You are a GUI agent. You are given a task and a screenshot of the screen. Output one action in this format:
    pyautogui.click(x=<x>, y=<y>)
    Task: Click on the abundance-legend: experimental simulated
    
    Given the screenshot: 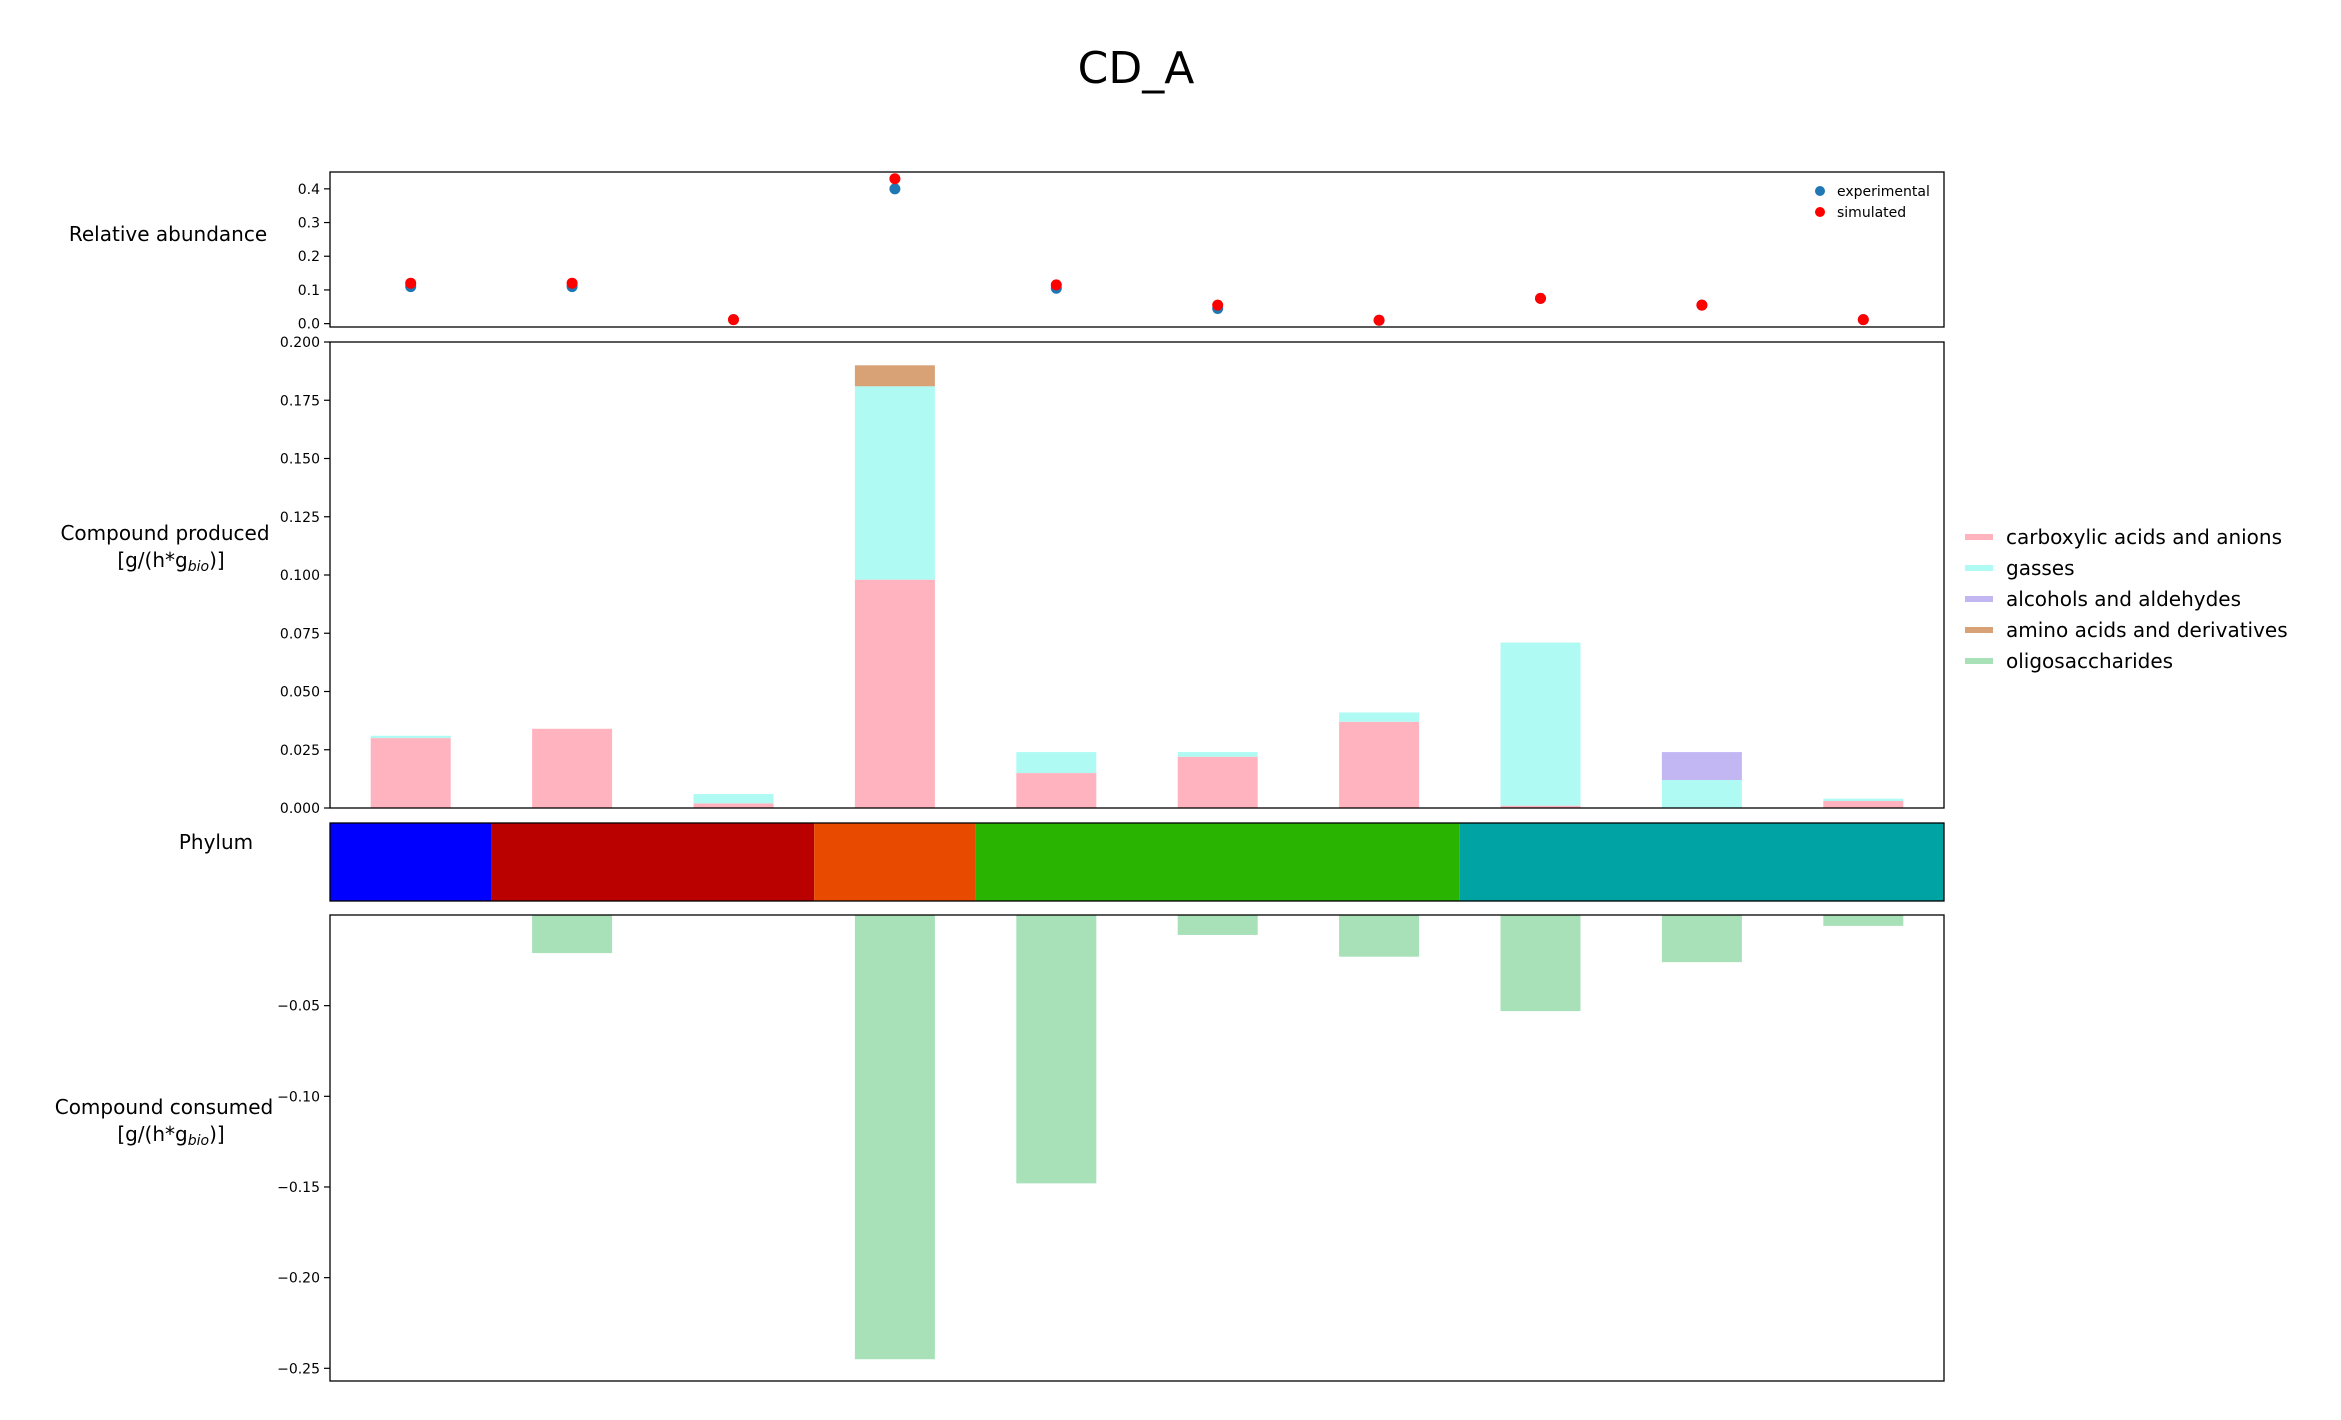 What is the action you would take?
    pyautogui.click(x=1872, y=202)
    